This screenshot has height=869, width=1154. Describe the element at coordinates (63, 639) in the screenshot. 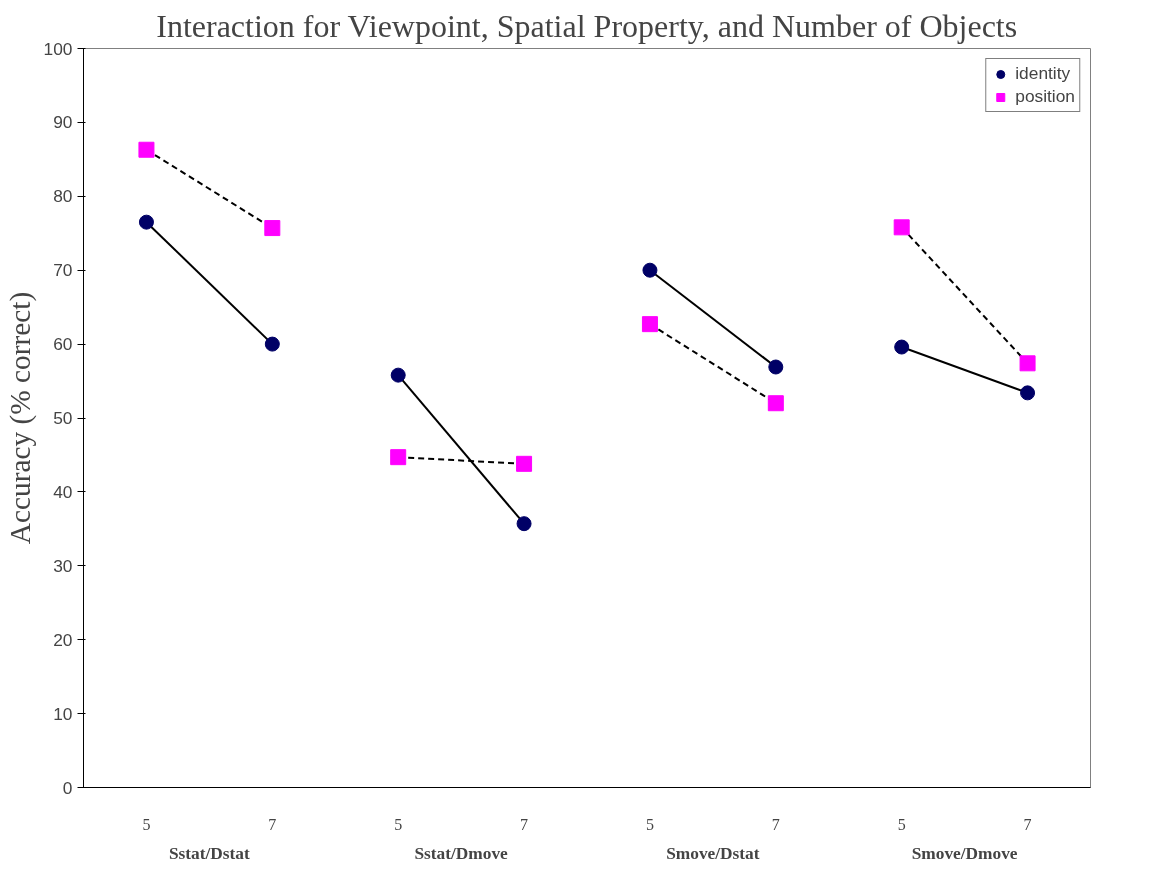

I see `y-tick-label: 20` at that location.